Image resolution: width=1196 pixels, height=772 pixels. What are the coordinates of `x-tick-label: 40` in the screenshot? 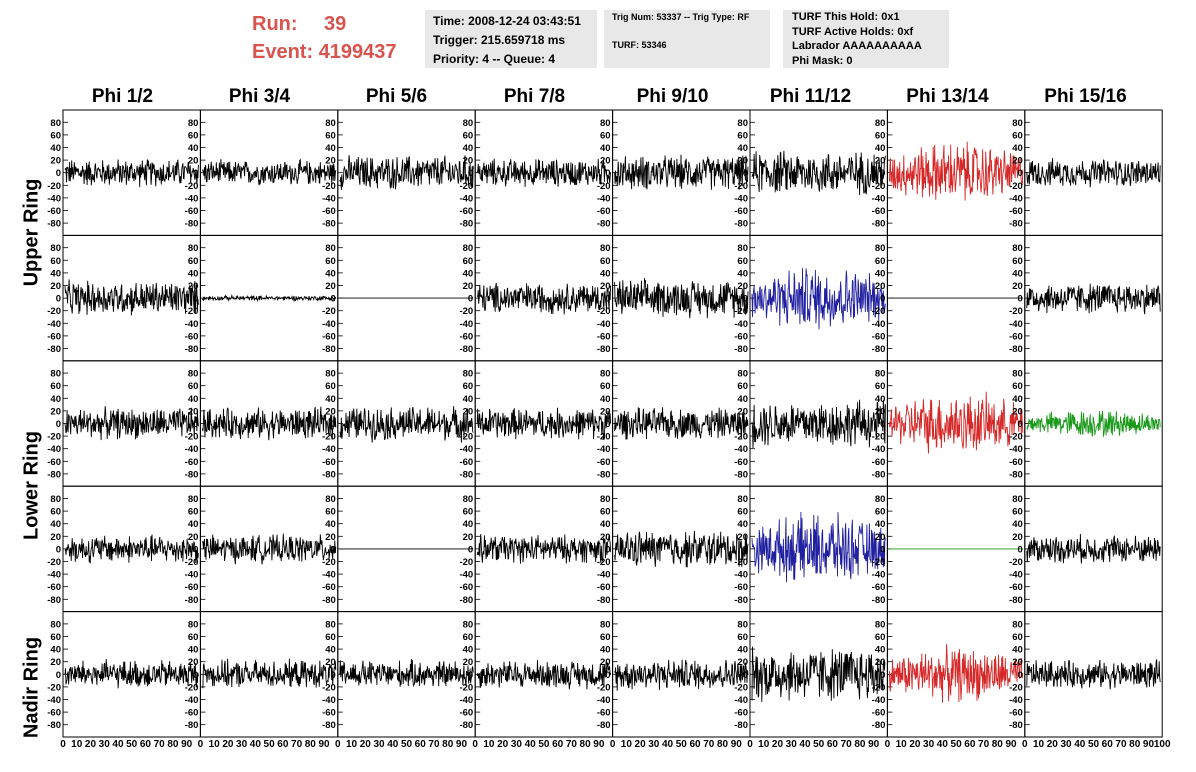 It's located at (668, 744).